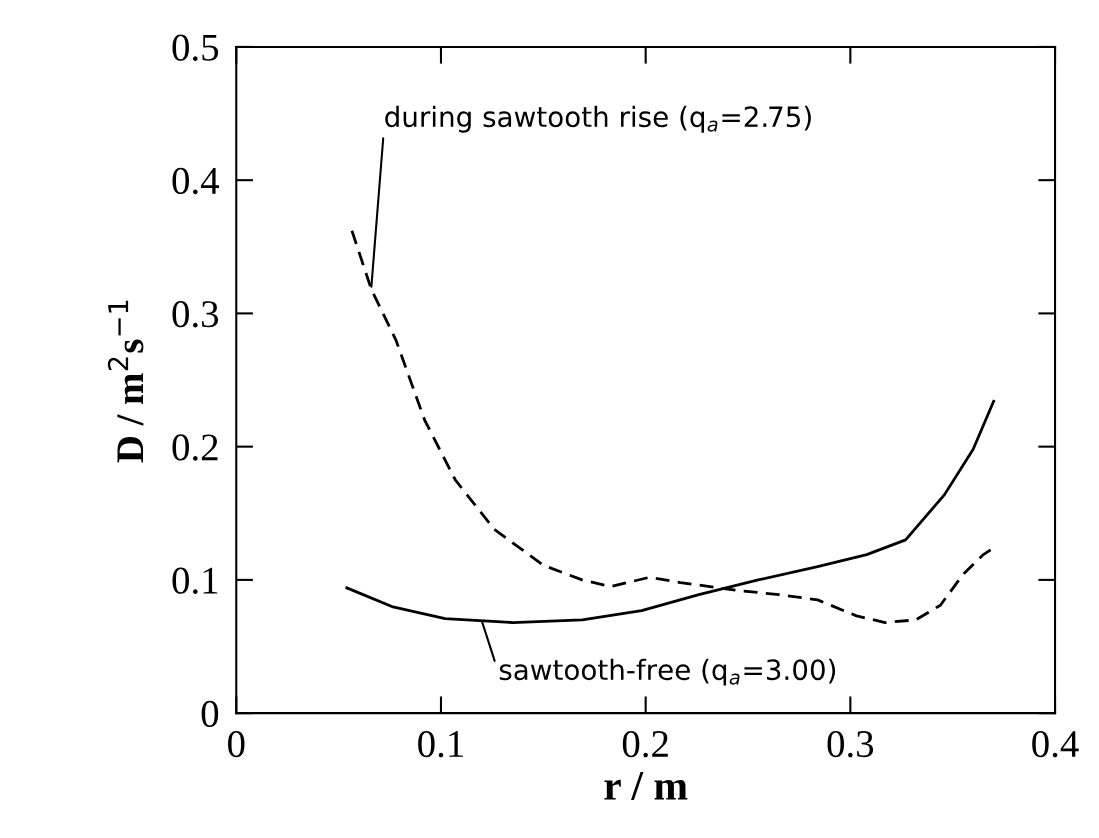  I want to click on annotation: sawtooth-free (q$_{a}$=3.00), so click(667, 672).